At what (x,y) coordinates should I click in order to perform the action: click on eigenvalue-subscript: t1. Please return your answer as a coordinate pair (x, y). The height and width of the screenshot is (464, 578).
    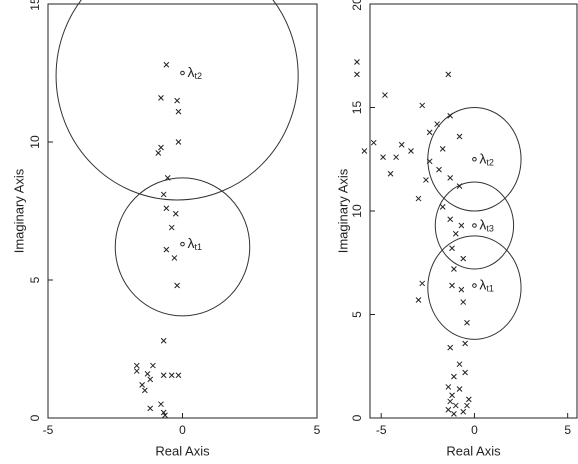
    Looking at the image, I should click on (490, 289).